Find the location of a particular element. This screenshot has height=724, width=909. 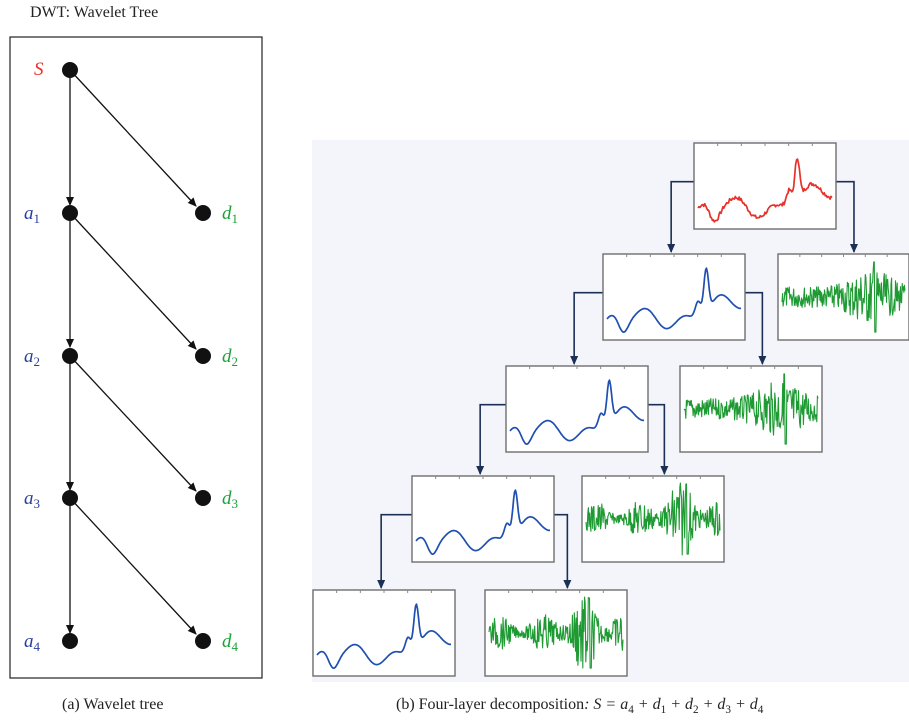

plot-a3 is located at coordinates (483, 519).